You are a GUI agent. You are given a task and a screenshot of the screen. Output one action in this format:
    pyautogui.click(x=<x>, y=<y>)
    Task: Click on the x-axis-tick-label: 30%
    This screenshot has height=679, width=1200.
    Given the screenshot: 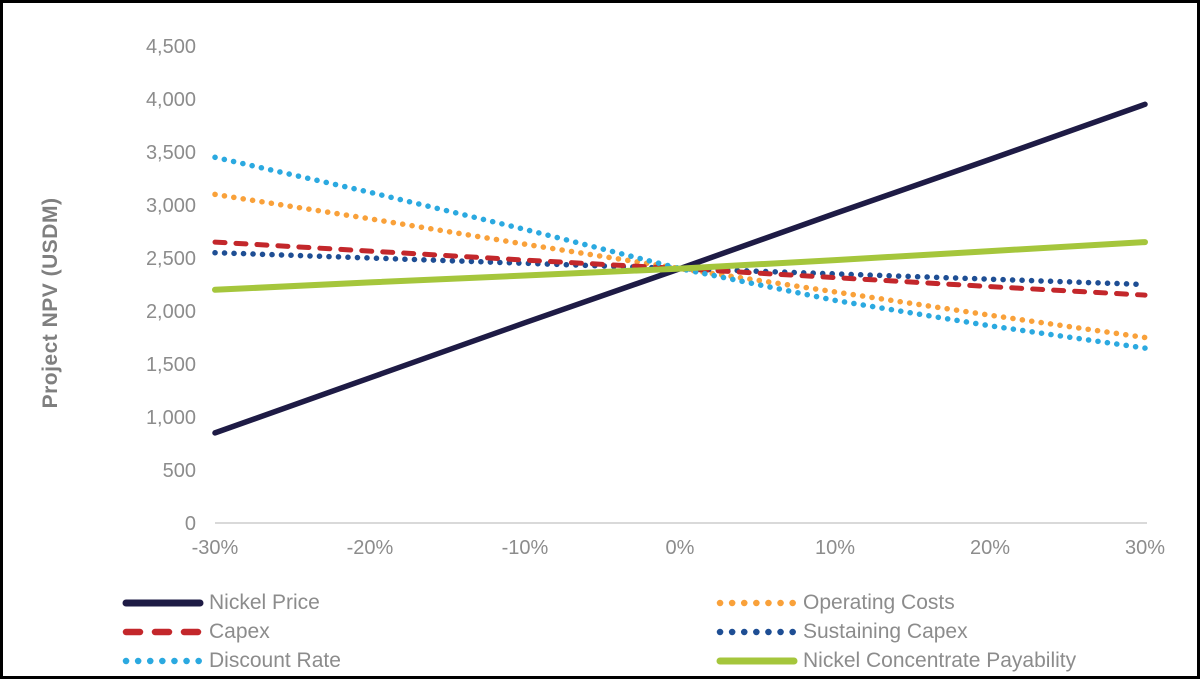 What is the action you would take?
    pyautogui.click(x=1145, y=548)
    